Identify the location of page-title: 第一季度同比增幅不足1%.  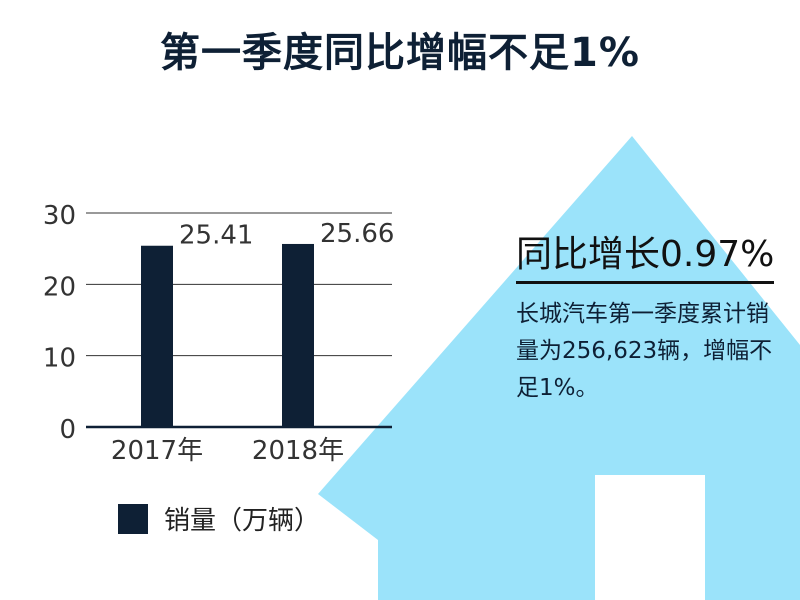
(400, 53).